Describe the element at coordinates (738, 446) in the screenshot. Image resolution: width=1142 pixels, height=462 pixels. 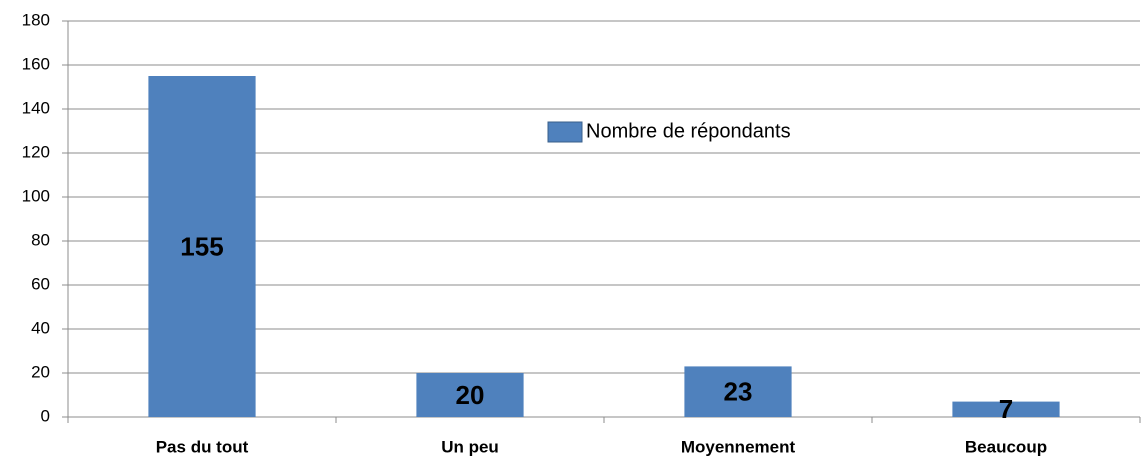
I see `x-tick-label: Moyennement` at that location.